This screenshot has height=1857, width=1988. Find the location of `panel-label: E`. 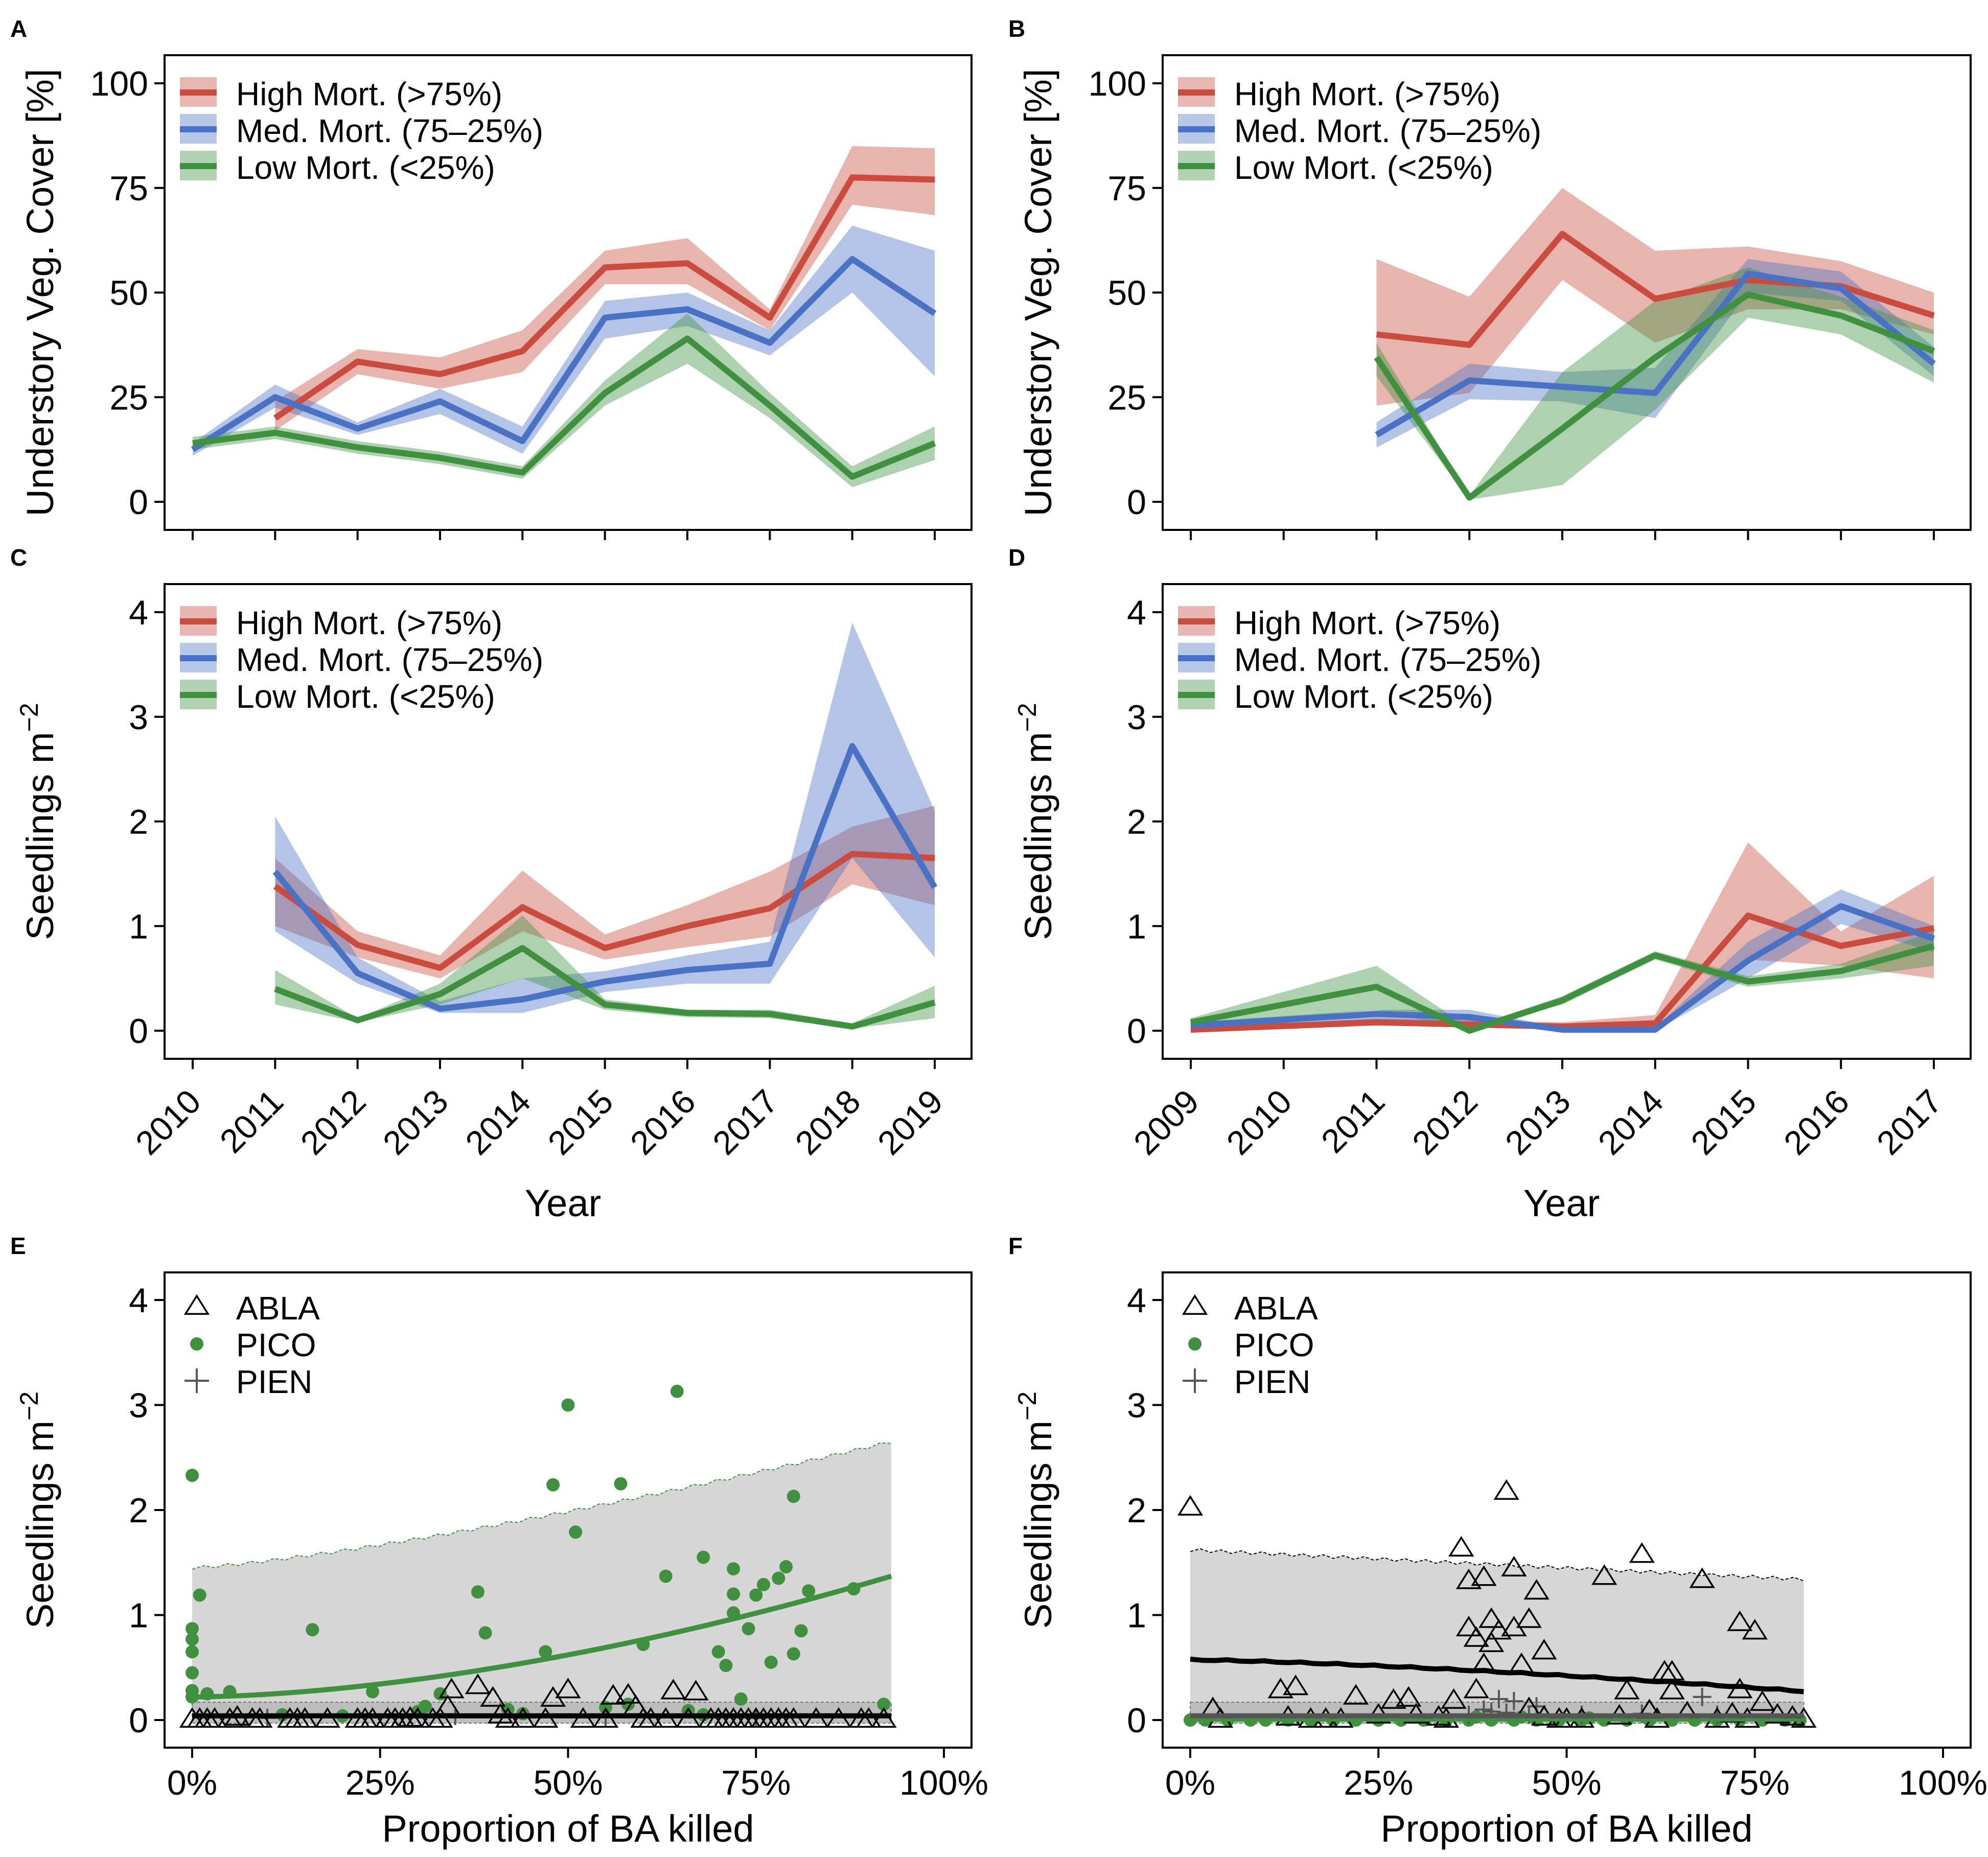

panel-label: E is located at coordinates (18, 1246).